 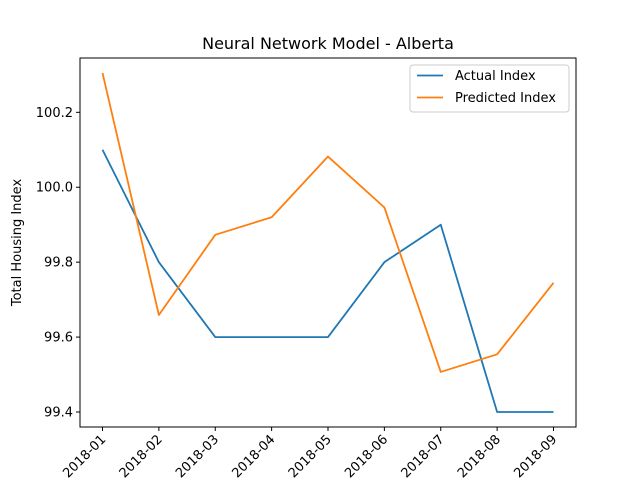 I want to click on y-tick-label: 100.0, so click(x=54, y=188).